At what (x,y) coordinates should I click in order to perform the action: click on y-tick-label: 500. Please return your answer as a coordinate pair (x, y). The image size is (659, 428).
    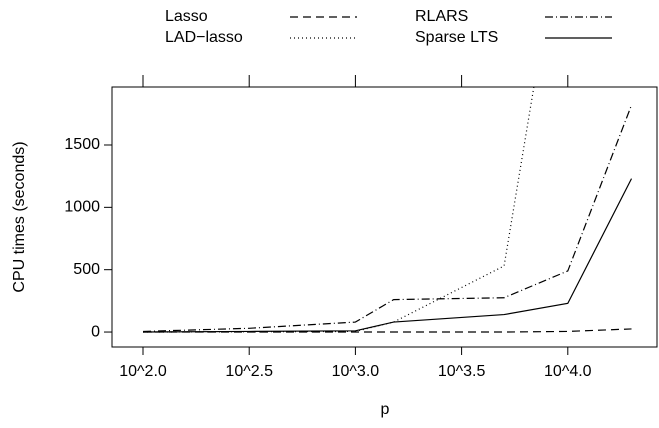
    Looking at the image, I should click on (86, 269).